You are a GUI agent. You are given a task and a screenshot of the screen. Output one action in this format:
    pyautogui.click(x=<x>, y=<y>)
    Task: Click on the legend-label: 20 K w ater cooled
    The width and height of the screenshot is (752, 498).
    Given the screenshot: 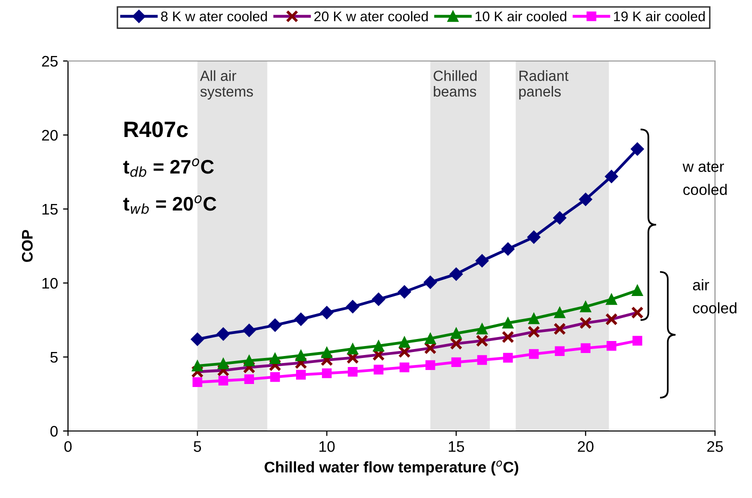 What is the action you would take?
    pyautogui.click(x=371, y=16)
    